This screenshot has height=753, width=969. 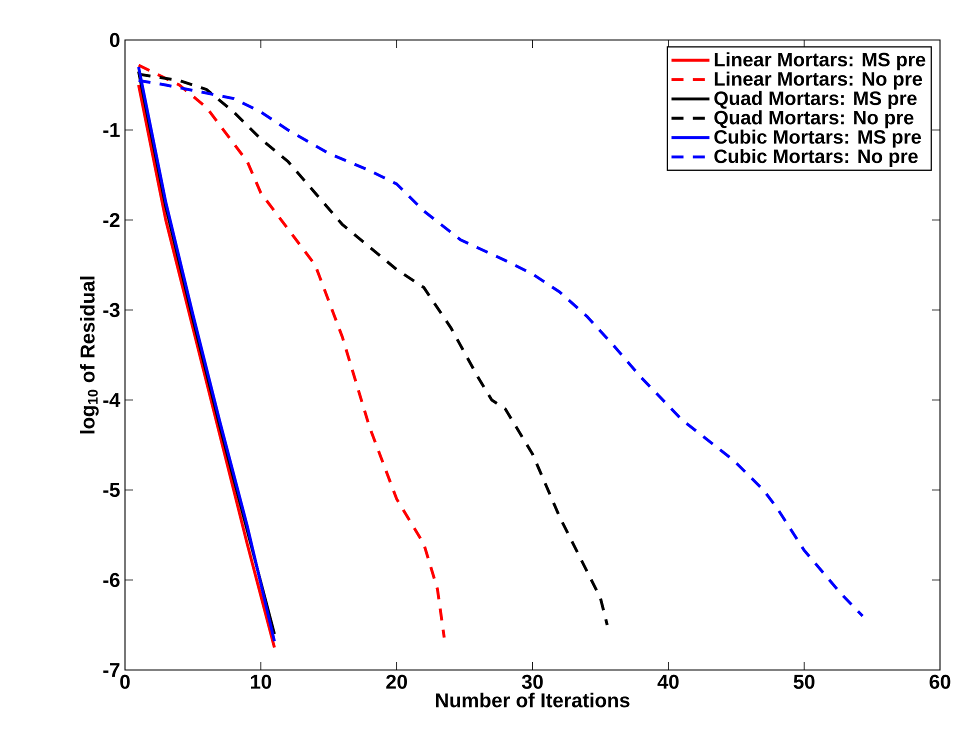 I want to click on x-tick-label: 30, so click(x=532, y=681).